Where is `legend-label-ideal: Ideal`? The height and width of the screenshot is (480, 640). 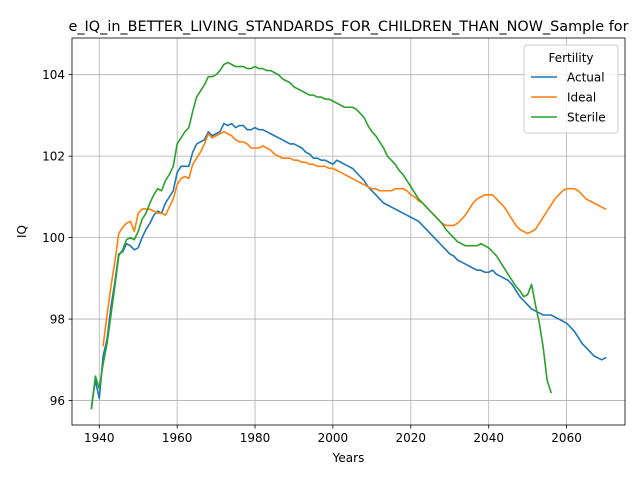 legend-label-ideal: Ideal is located at coordinates (581, 98).